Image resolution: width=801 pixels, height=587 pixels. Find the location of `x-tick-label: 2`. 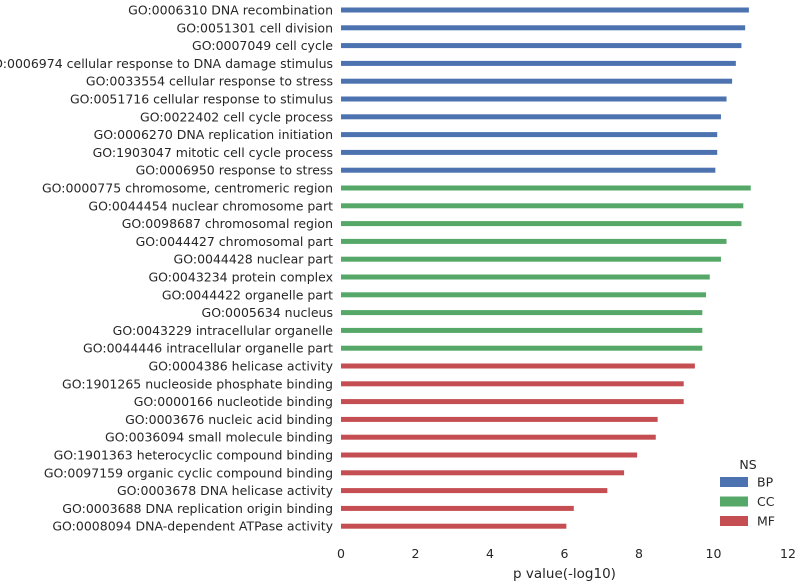

x-tick-label: 2 is located at coordinates (416, 553).